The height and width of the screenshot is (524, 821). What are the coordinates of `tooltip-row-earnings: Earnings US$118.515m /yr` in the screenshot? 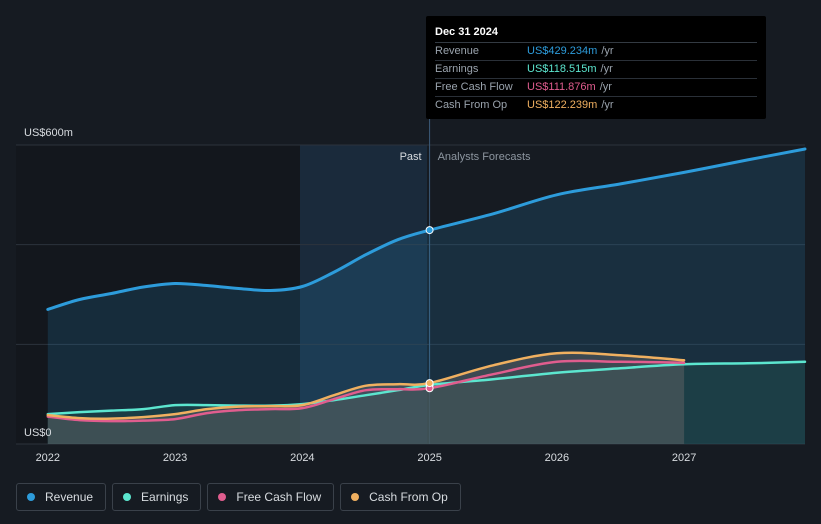 It's located at (596, 70).